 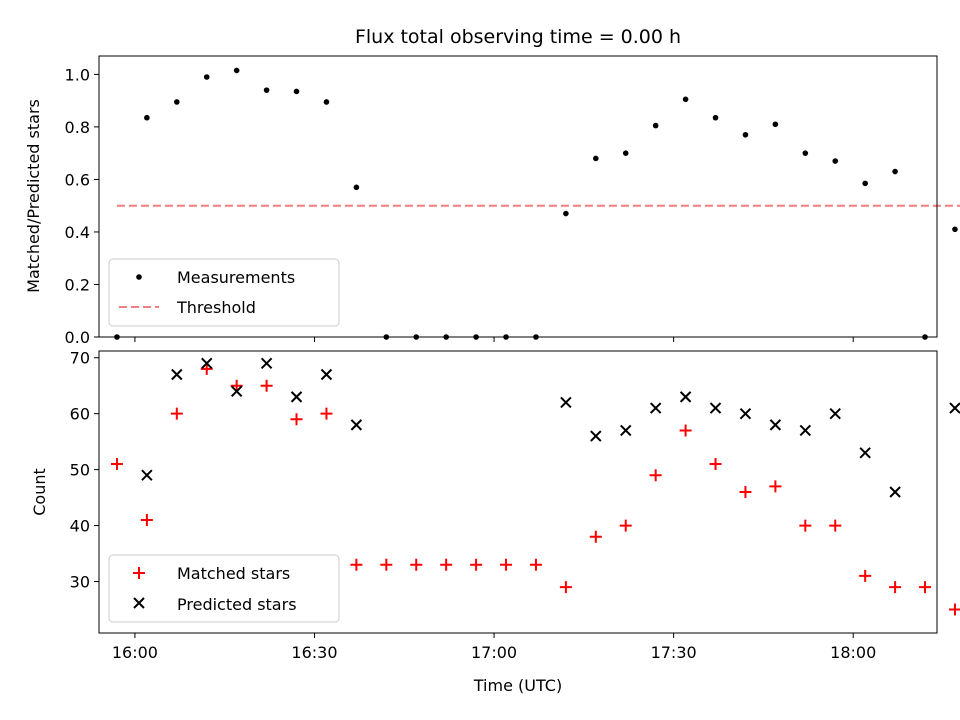 I want to click on legend-predicted-label: Predicted stars, so click(x=237, y=604).